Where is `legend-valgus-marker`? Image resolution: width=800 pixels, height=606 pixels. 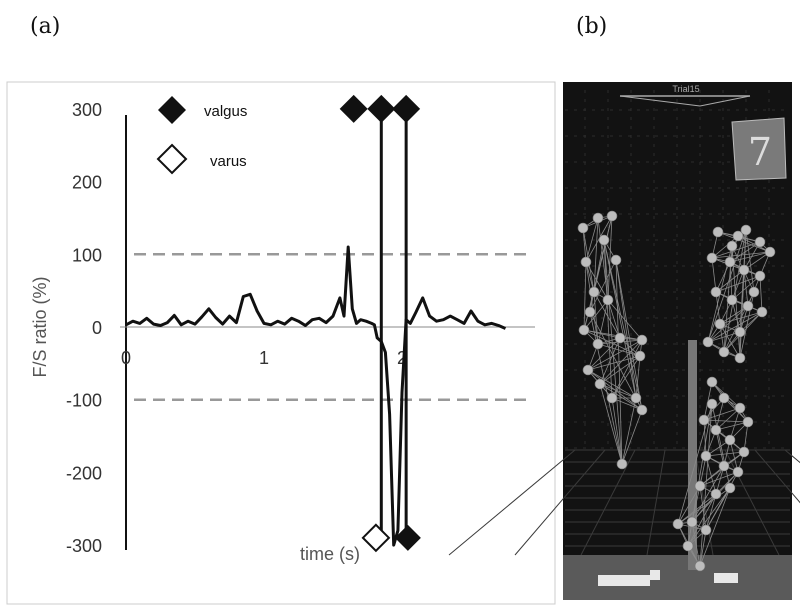 legend-valgus-marker is located at coordinates (172, 110).